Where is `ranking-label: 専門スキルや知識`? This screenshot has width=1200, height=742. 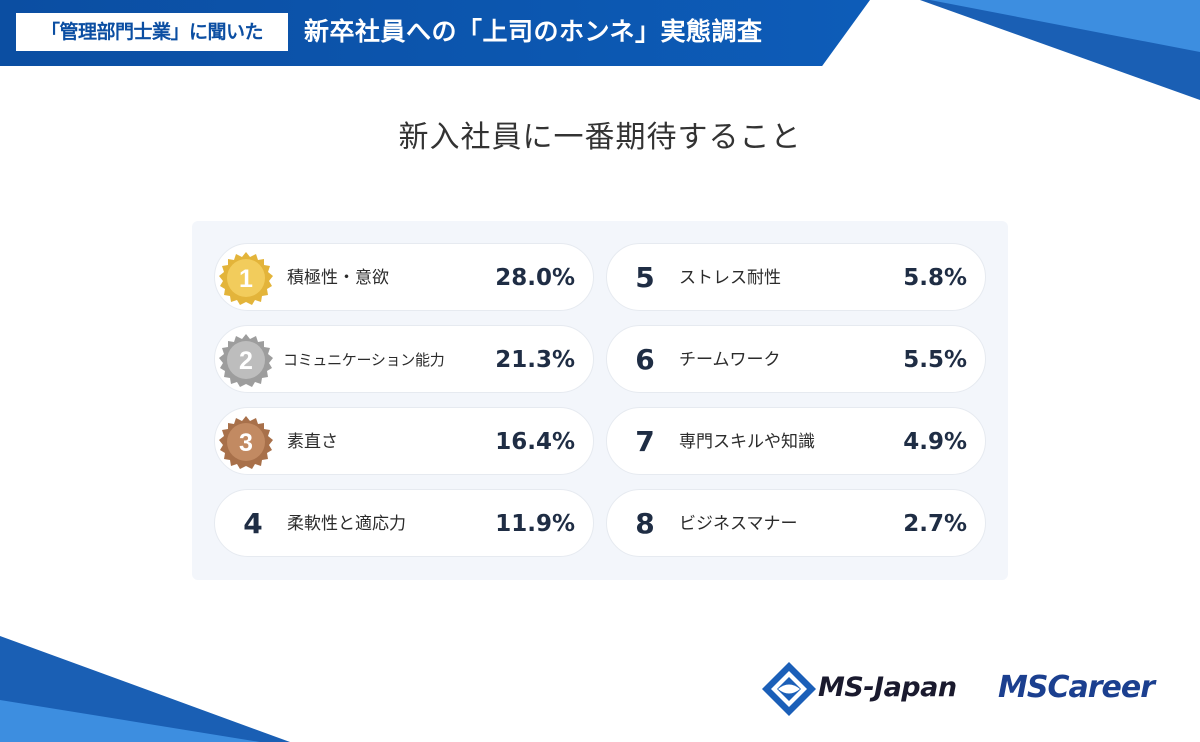 ranking-label: 専門スキルや知識 is located at coordinates (747, 442).